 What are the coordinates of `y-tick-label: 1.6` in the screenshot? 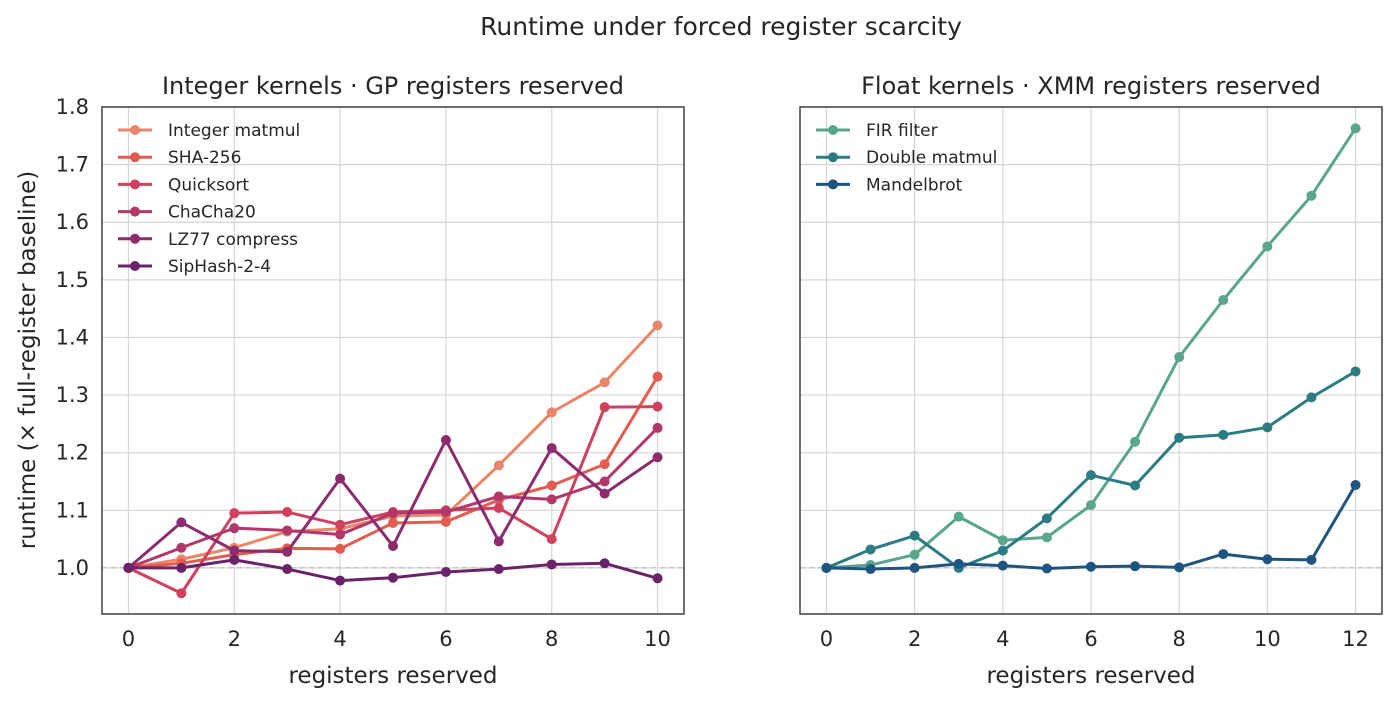 It's located at (72, 222).